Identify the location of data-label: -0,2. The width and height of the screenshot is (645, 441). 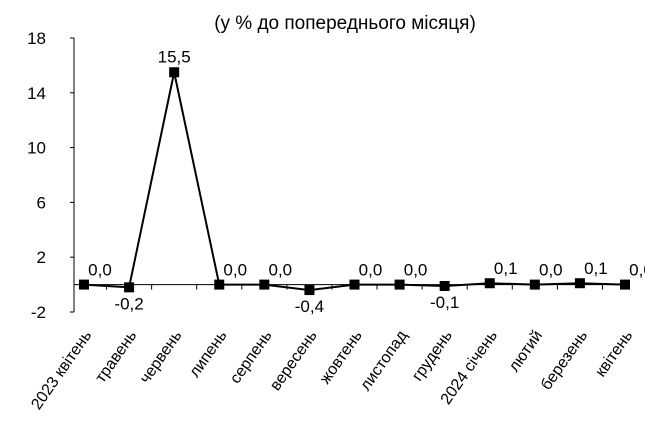
(128, 303).